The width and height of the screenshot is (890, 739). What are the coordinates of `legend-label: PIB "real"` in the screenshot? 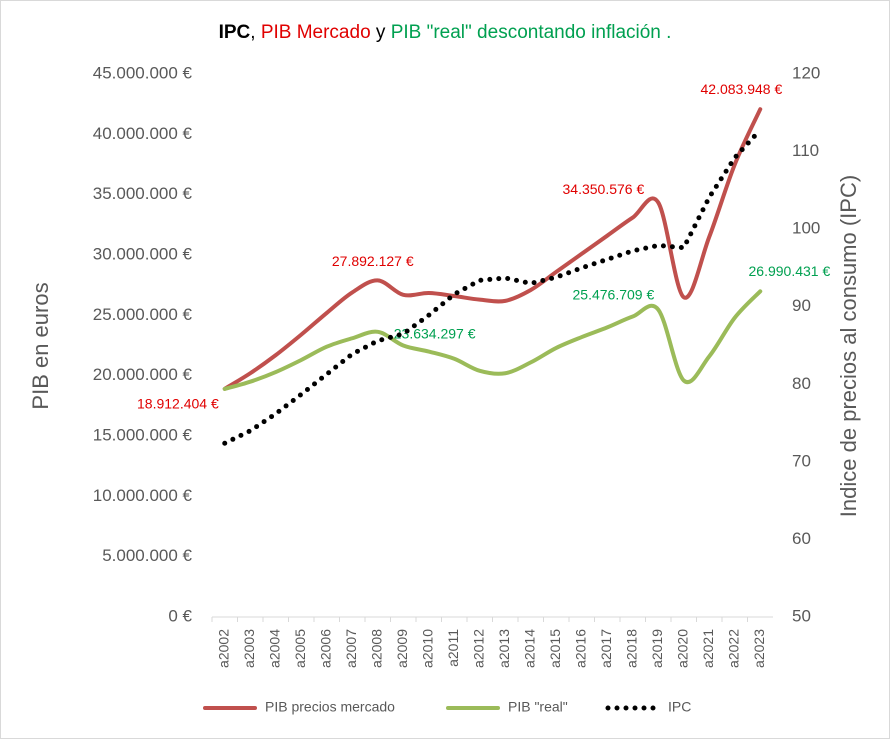 It's located at (538, 707).